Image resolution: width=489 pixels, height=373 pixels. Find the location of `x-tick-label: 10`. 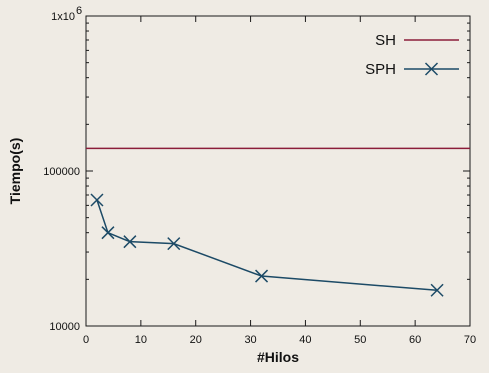

x-tick-label: 10 is located at coordinates (141, 340).